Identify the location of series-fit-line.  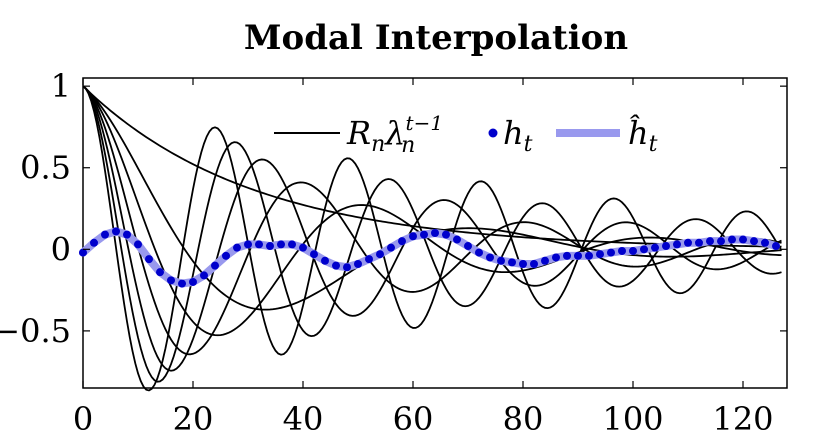
(429, 257).